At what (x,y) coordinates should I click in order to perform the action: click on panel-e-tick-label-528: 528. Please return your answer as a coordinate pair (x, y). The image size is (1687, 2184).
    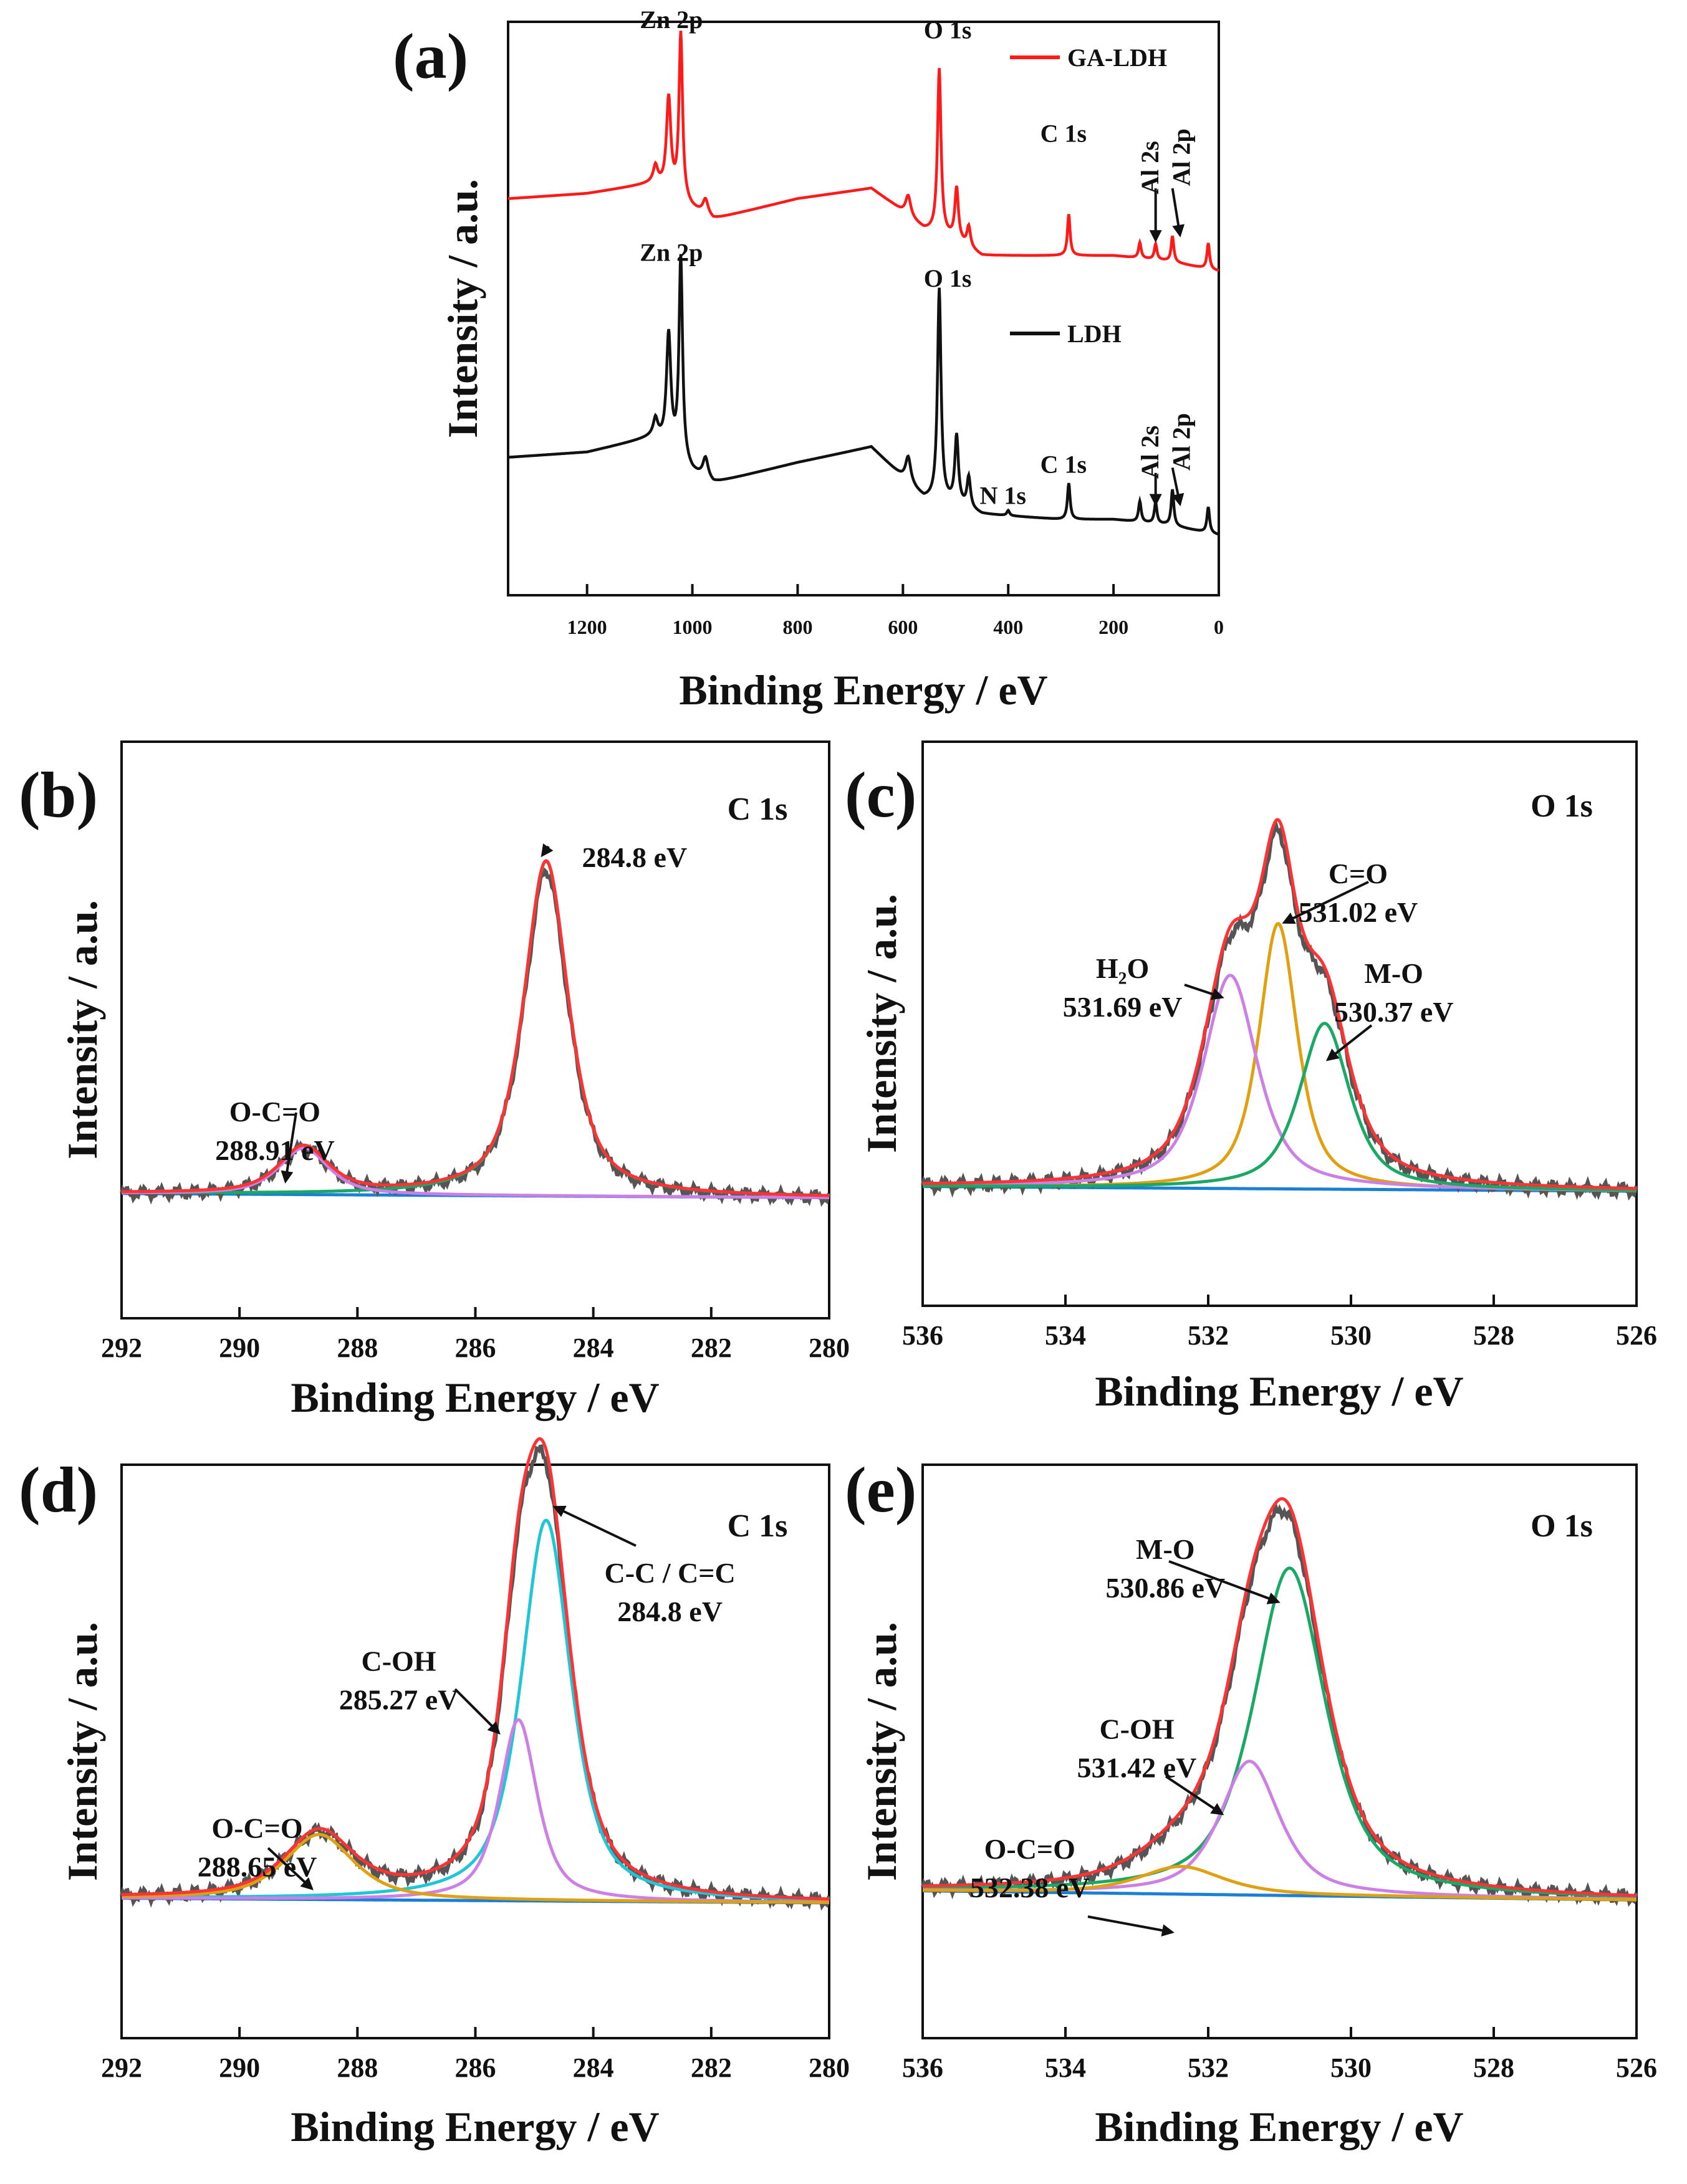
    Looking at the image, I should click on (1494, 2067).